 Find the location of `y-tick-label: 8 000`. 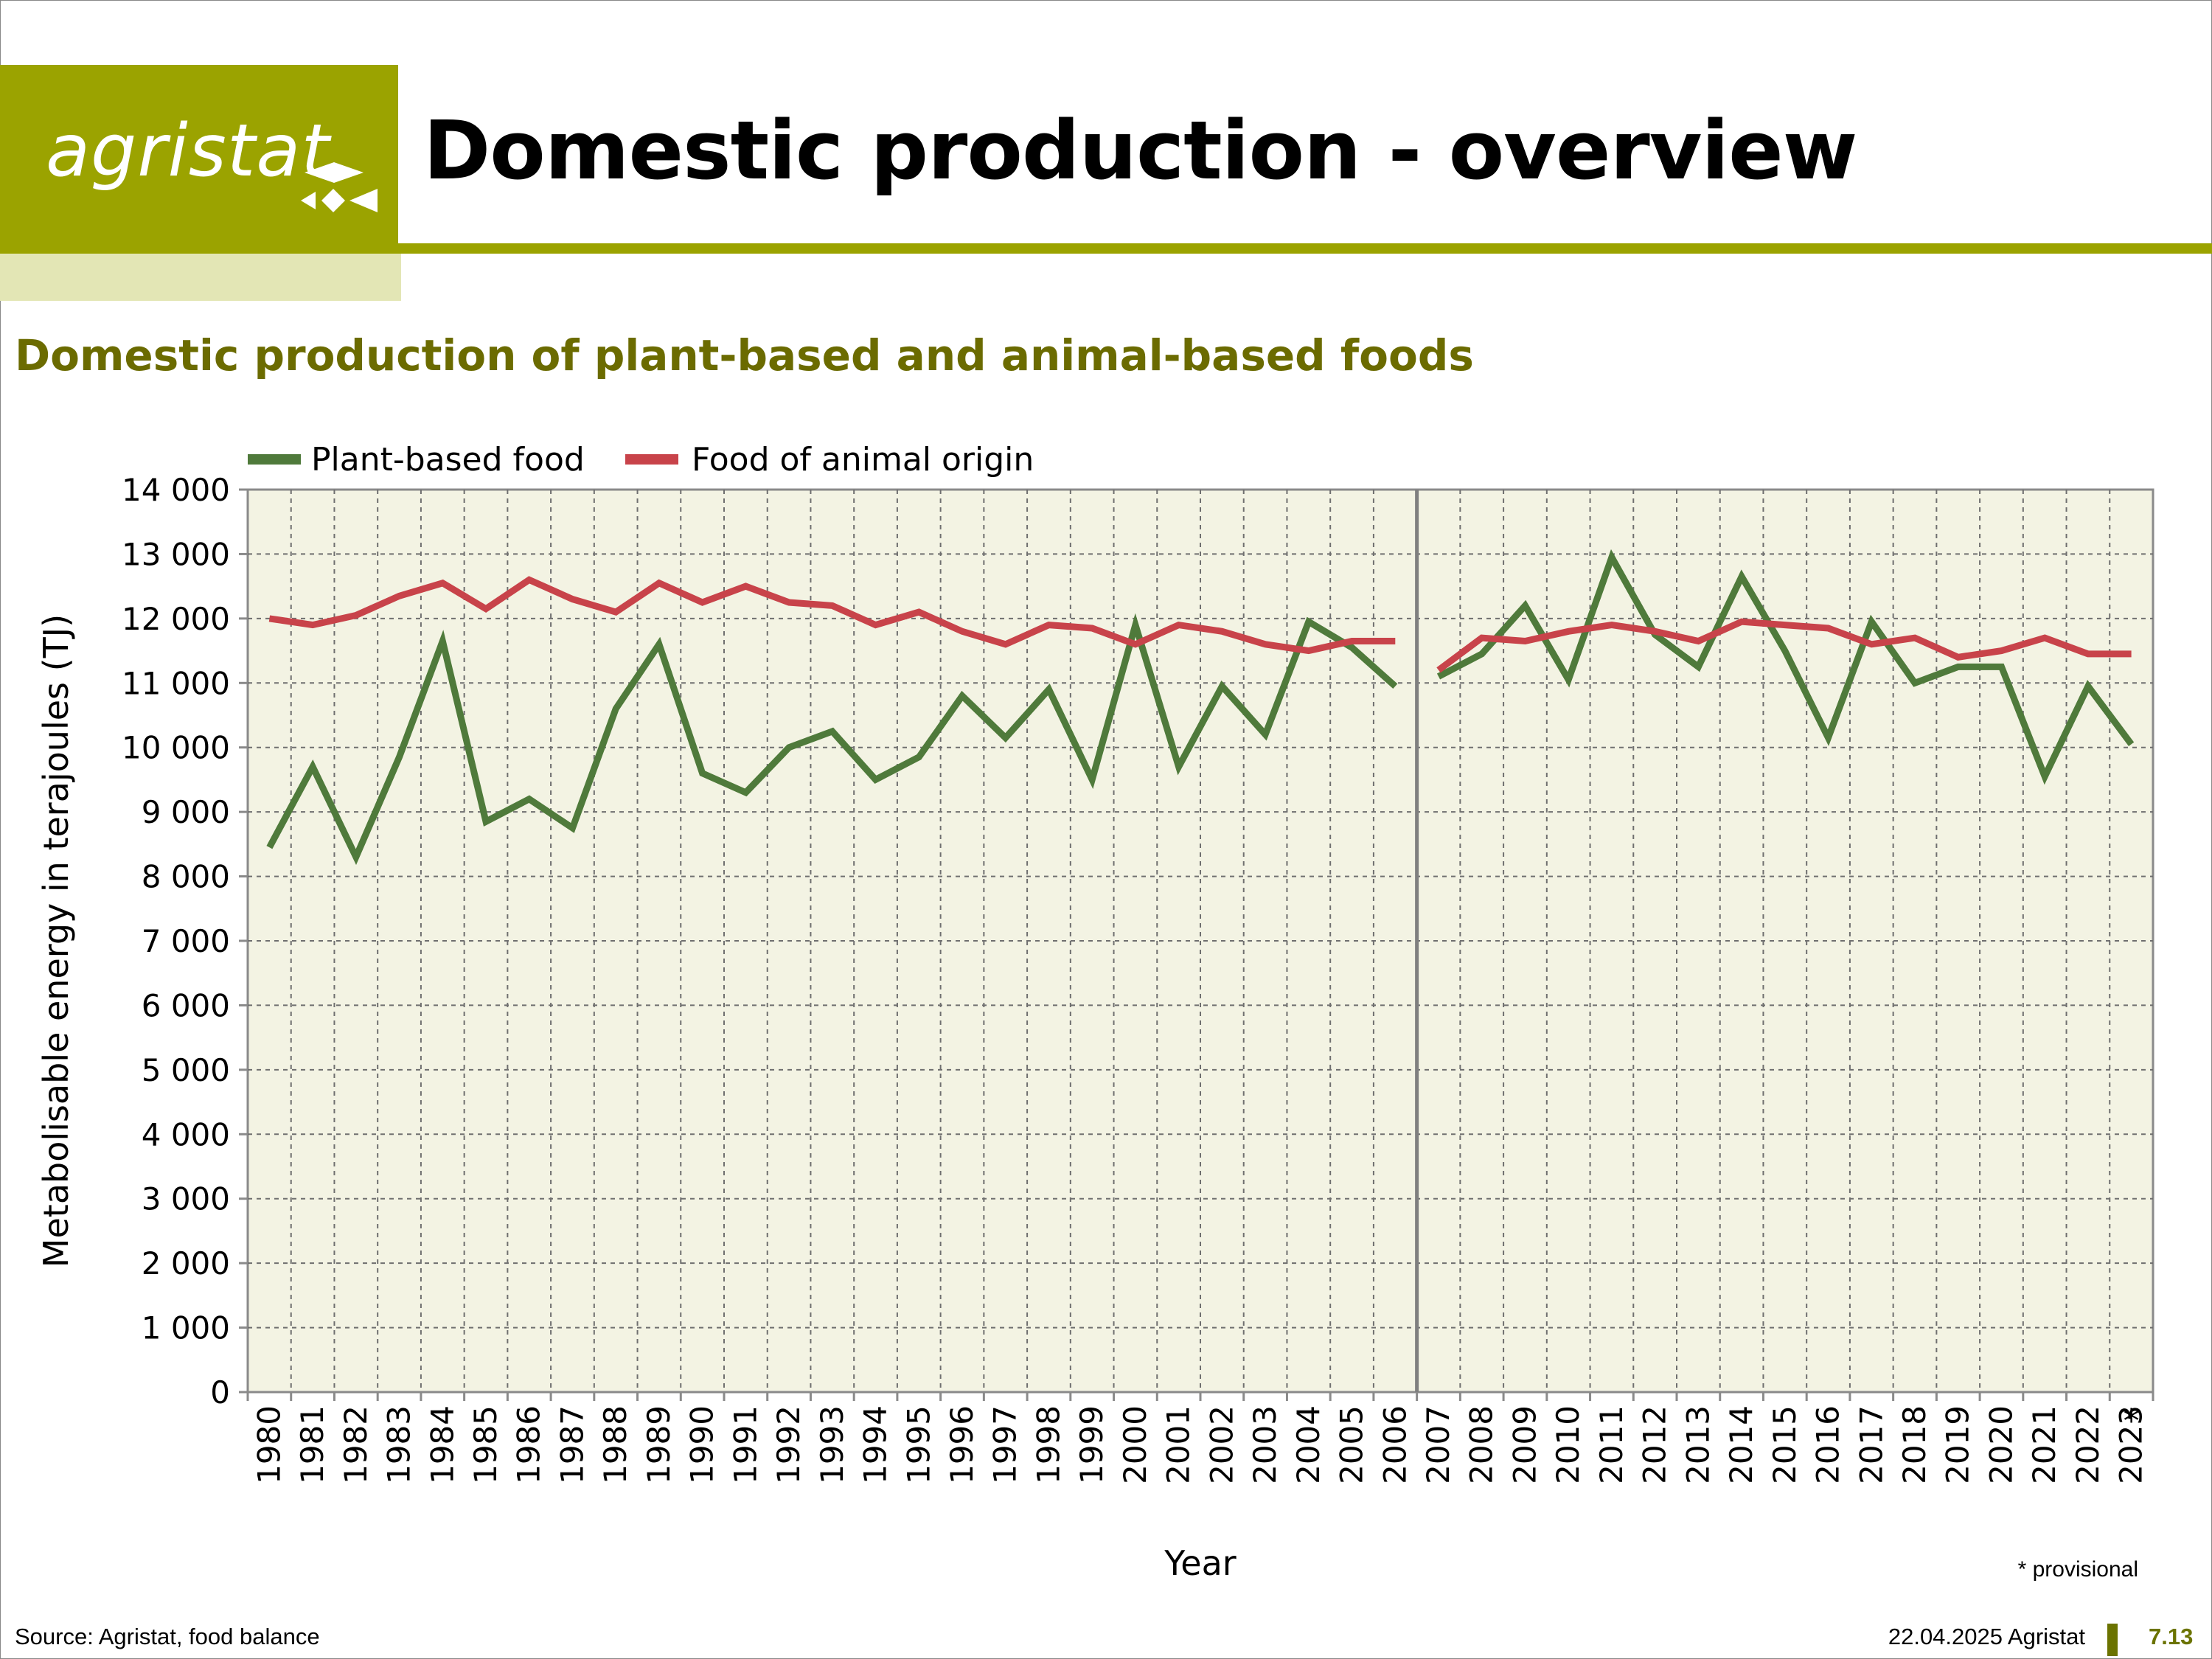

y-tick-label: 8 000 is located at coordinates (186, 877).